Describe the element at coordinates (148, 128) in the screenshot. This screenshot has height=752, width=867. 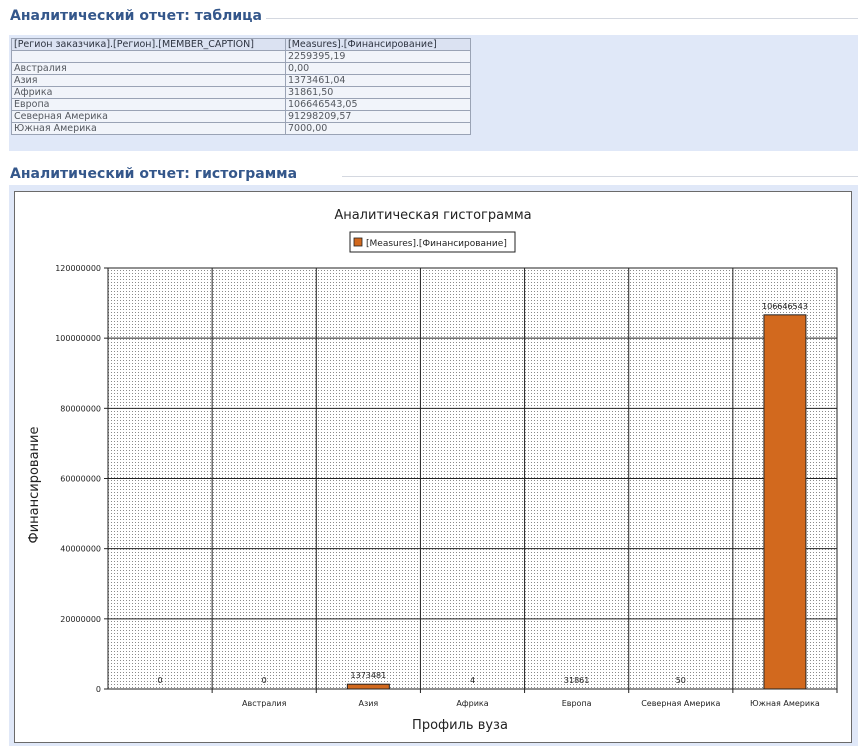
I see `region-cell: Южная Америка` at that location.